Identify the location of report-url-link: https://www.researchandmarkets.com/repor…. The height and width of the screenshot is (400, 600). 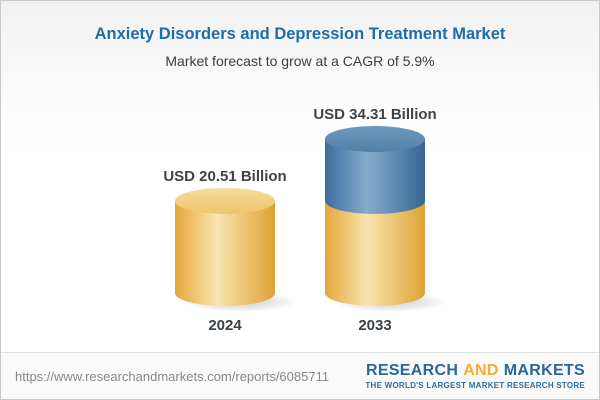
(172, 376).